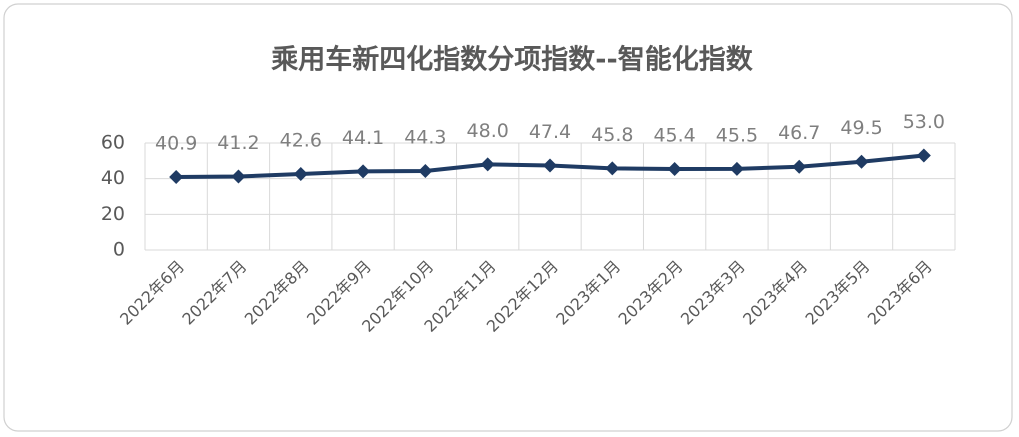  Describe the element at coordinates (612, 135) in the screenshot. I see `value-label: 45.8` at that location.